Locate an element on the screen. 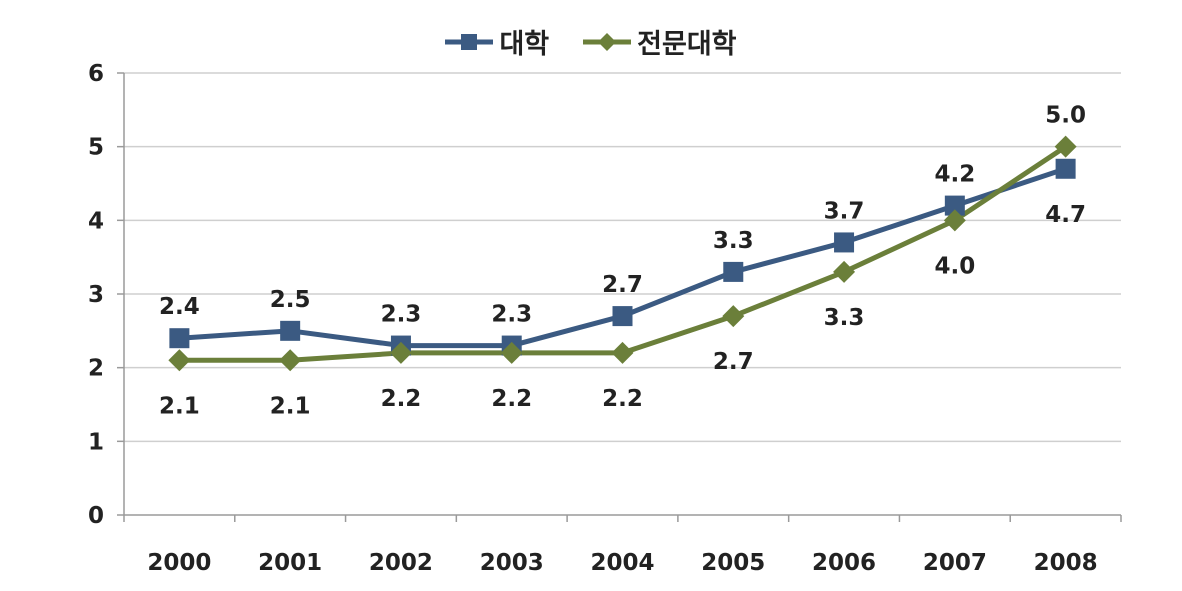 The width and height of the screenshot is (1182, 591). y-tick-label-4: 4 is located at coordinates (96, 221).